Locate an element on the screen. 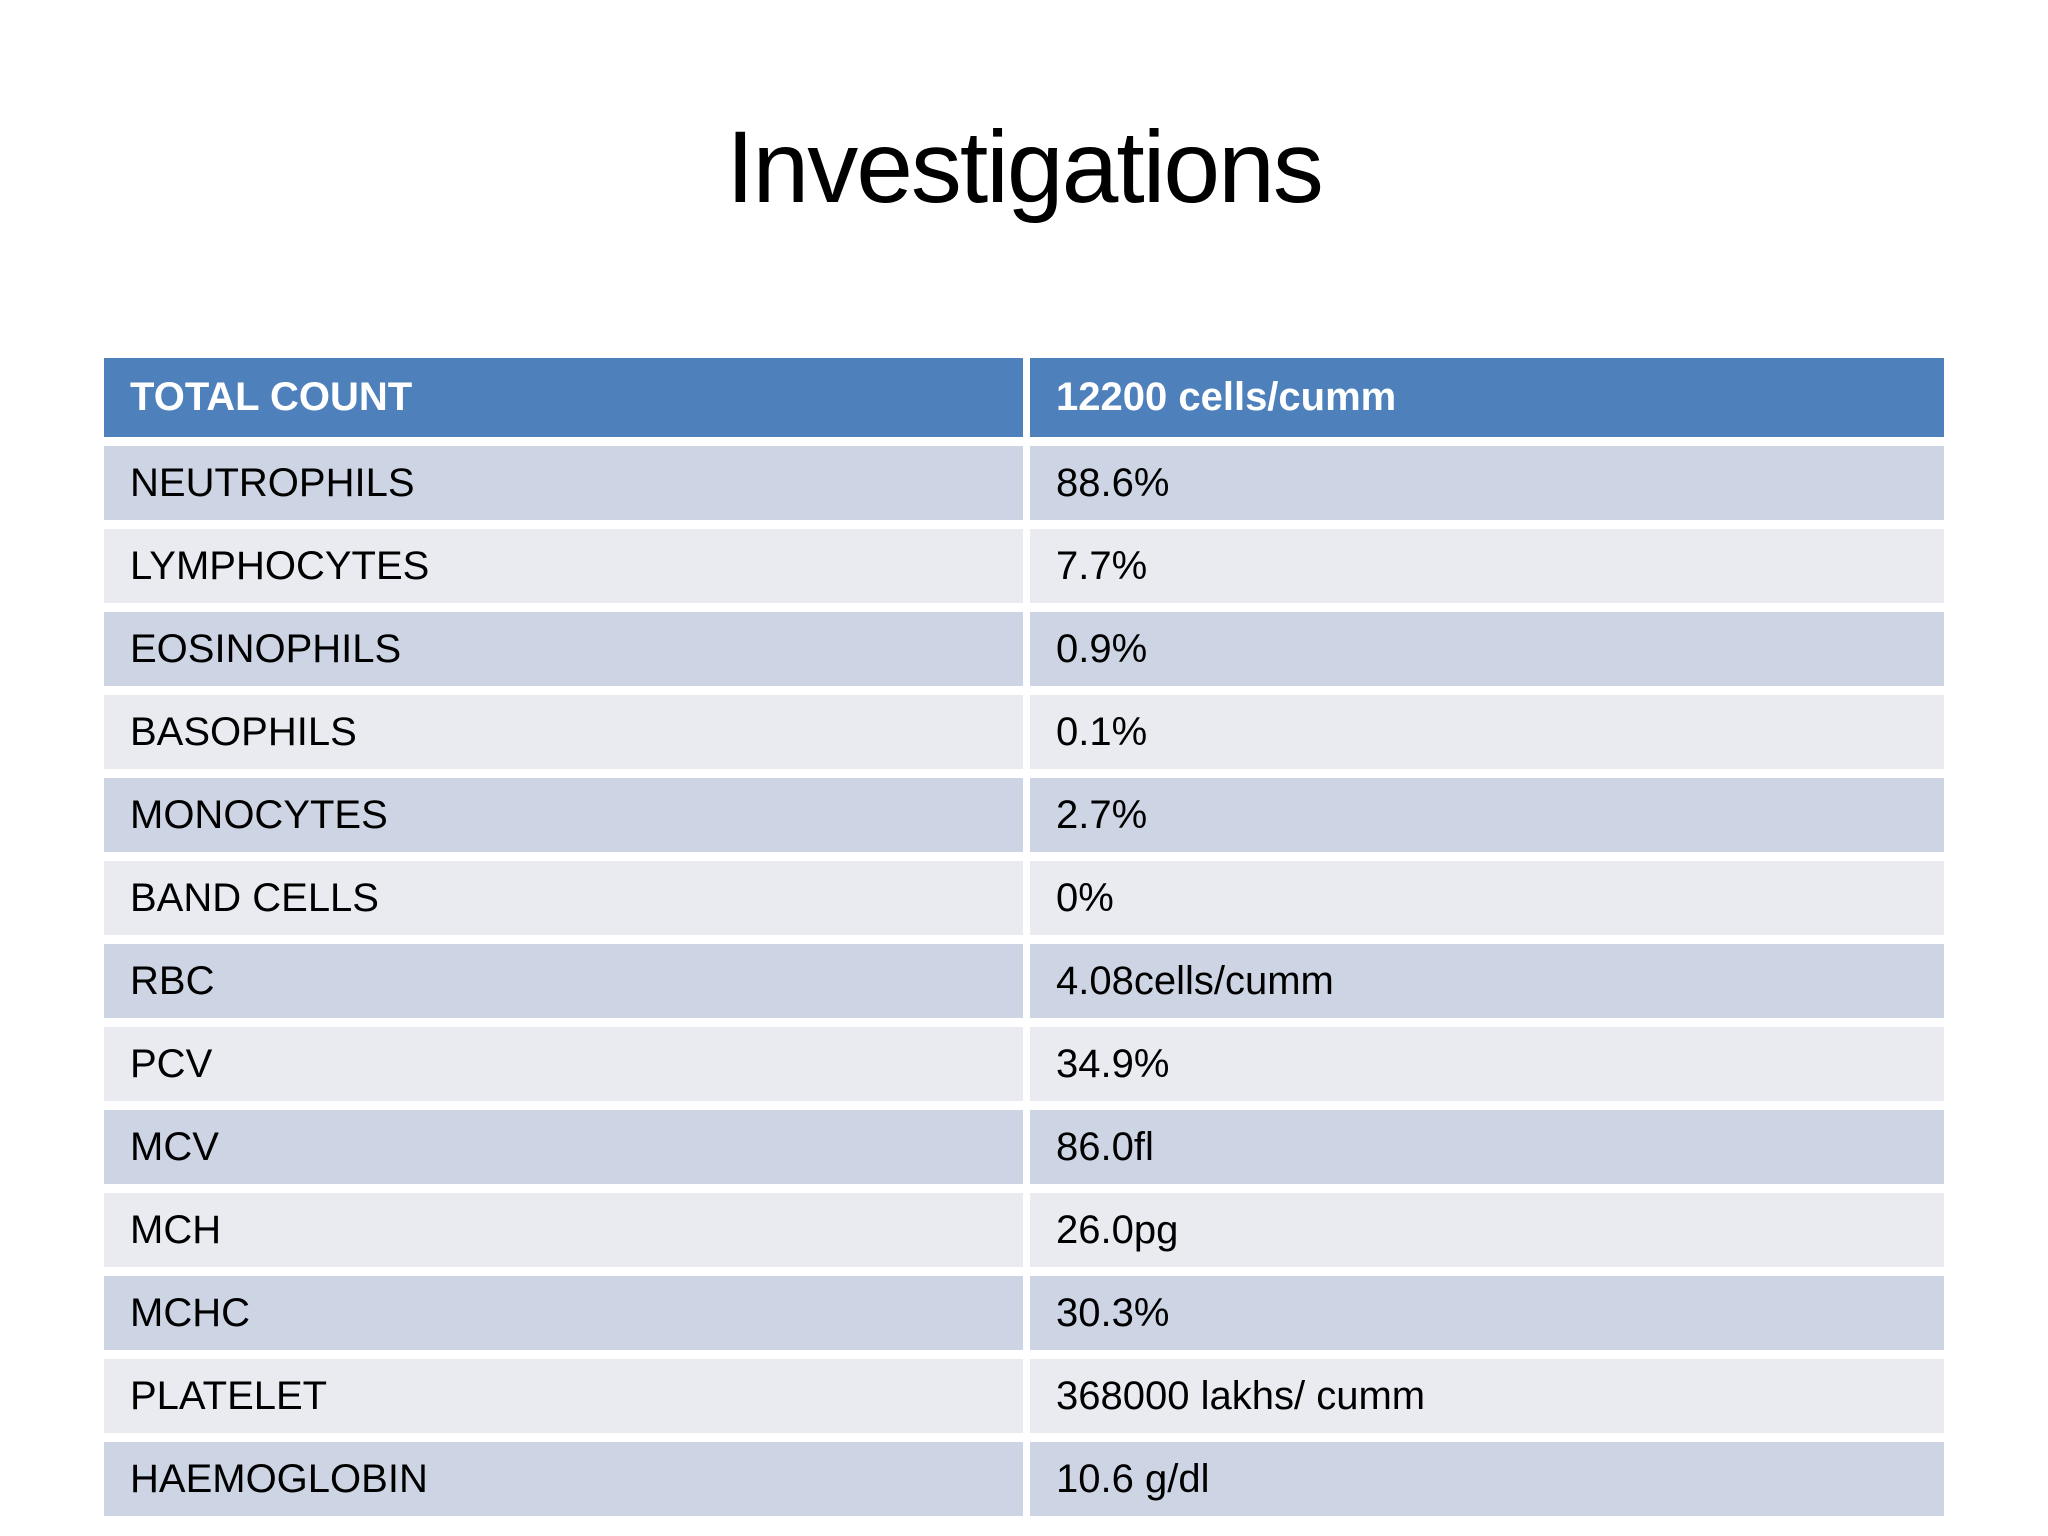 This screenshot has height=1536, width=2048. table-header-value: 12200 cells/cumm is located at coordinates (1487, 397).